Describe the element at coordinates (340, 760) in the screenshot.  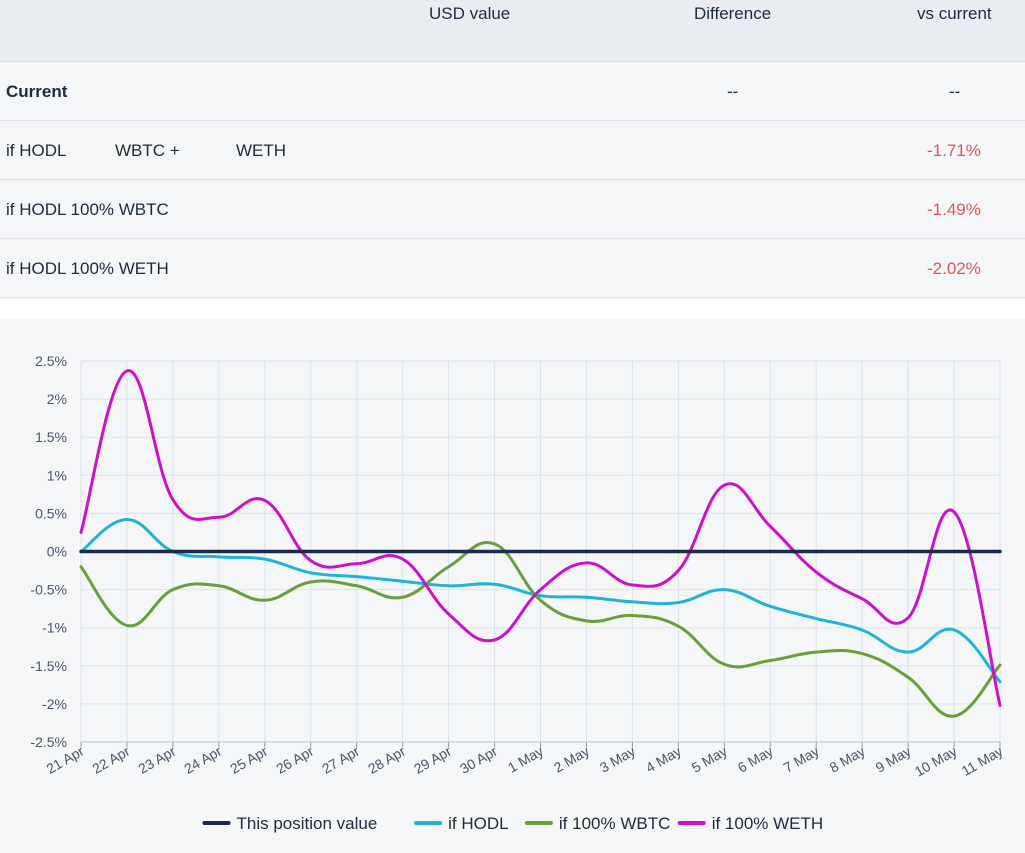
I see `x-tick-label: 27 Apr` at that location.